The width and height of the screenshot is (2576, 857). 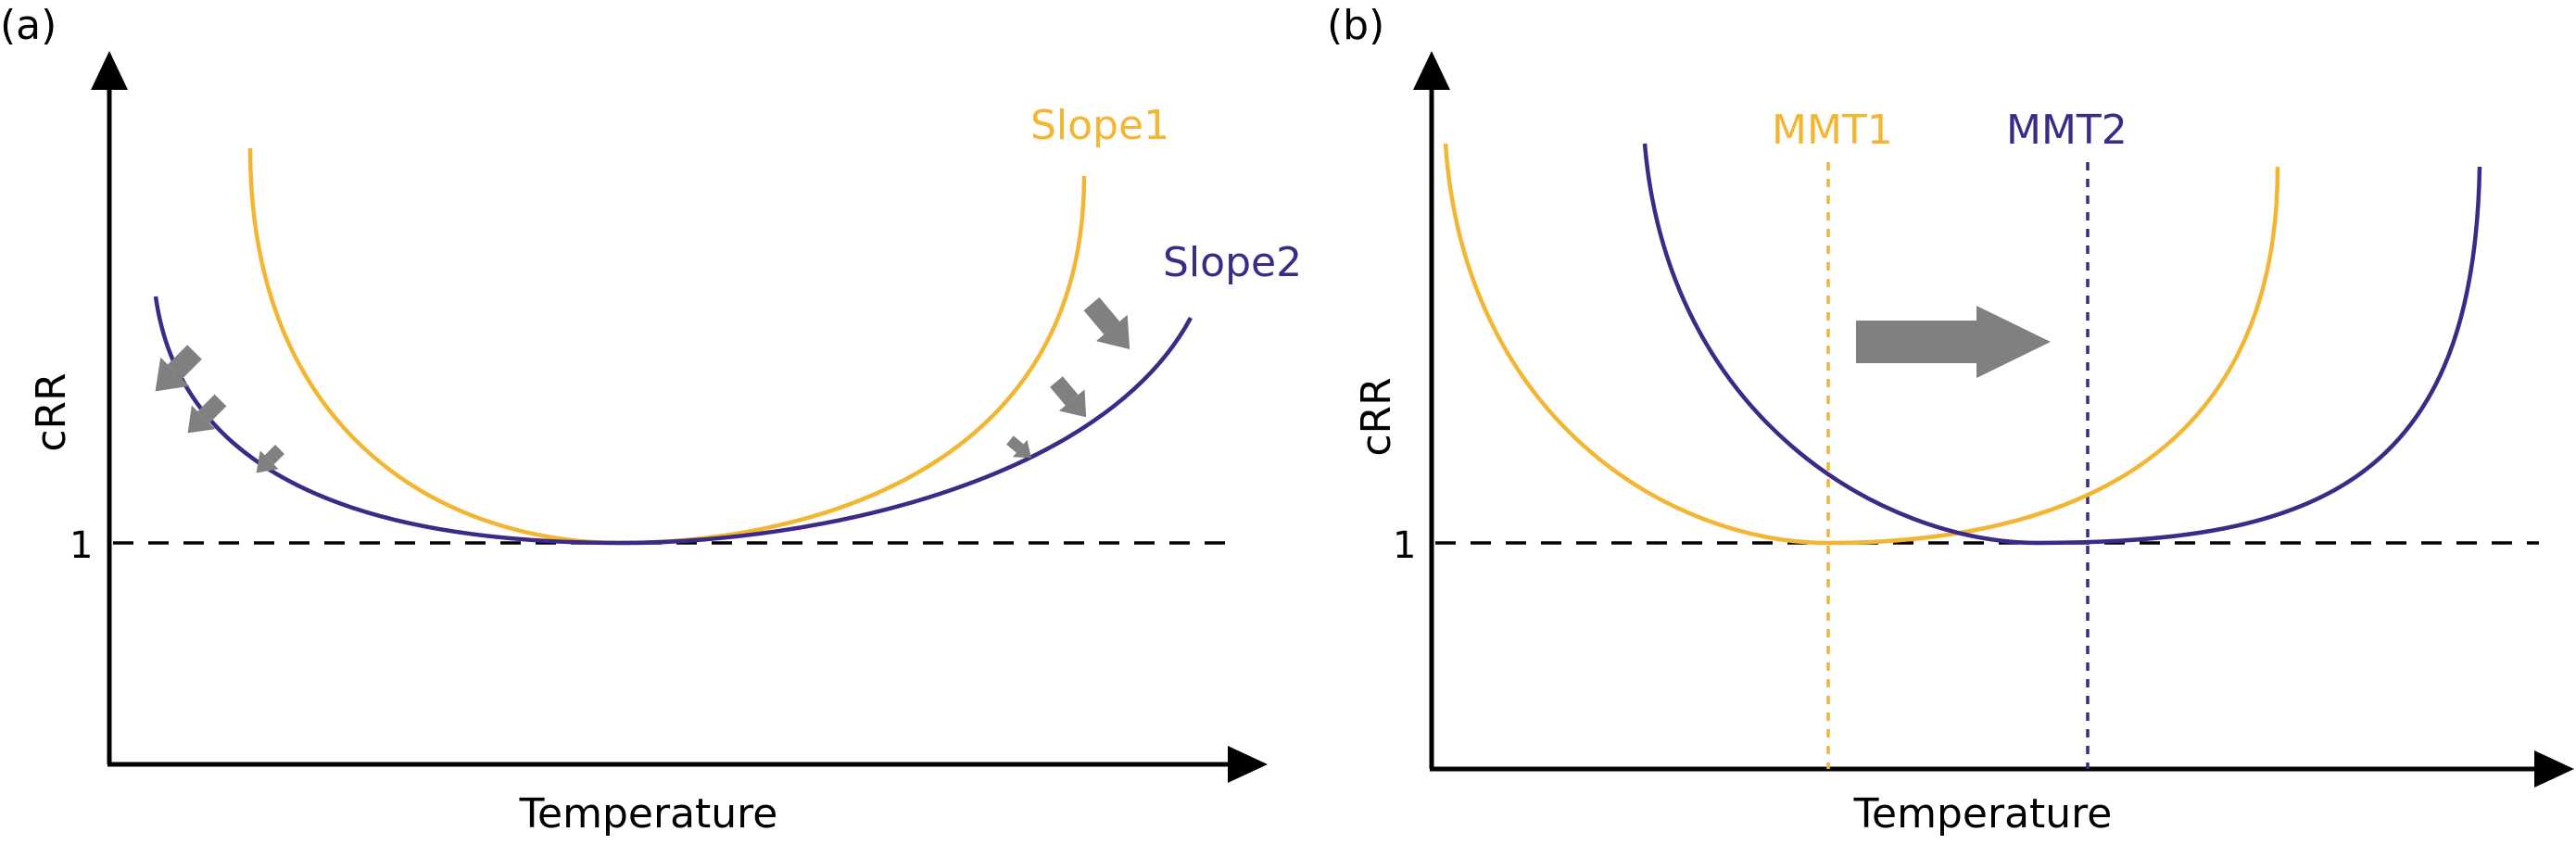 I want to click on panel-b-shift-arrow, so click(x=1953, y=342).